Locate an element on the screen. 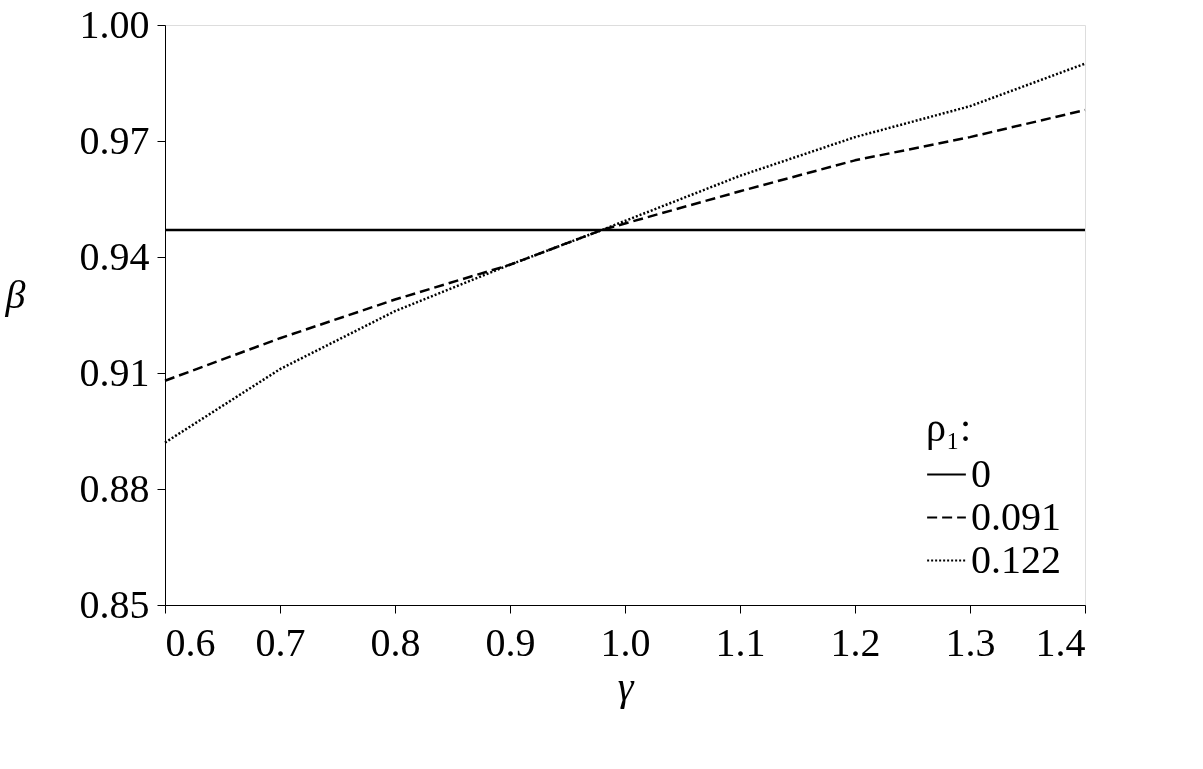  y-tick-label: 0.91 is located at coordinates (114, 372).